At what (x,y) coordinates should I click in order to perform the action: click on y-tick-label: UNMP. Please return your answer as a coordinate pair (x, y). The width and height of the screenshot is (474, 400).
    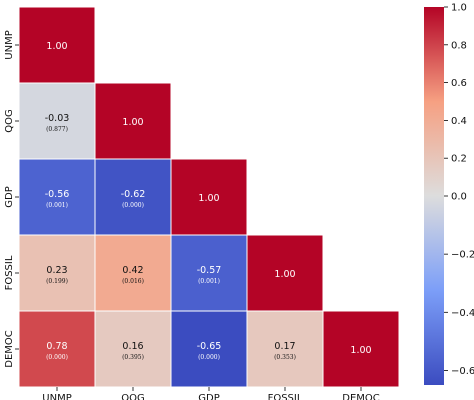
    Looking at the image, I should click on (9, 44).